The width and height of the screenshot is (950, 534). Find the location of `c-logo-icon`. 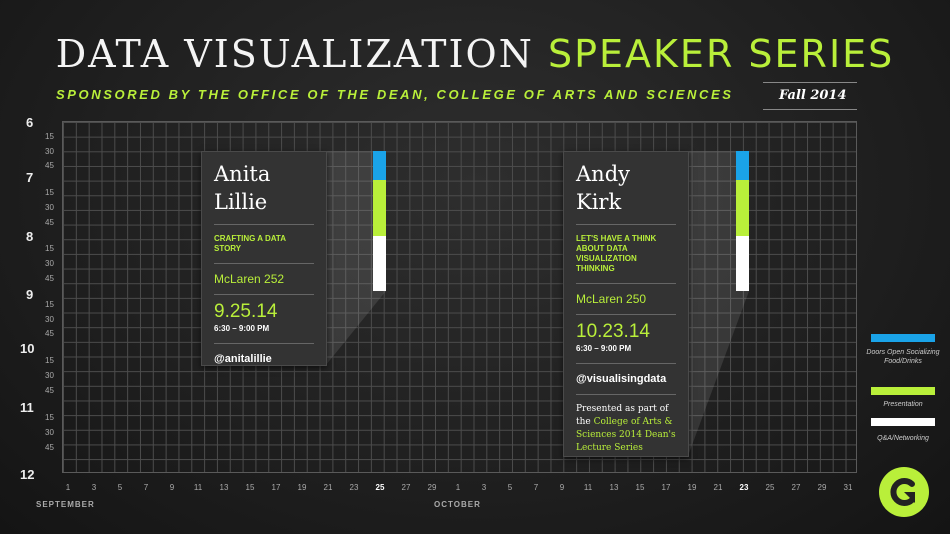

c-logo-icon is located at coordinates (904, 492).